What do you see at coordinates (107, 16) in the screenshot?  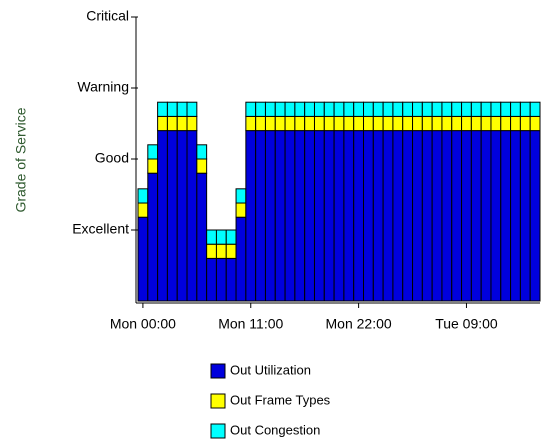 I see `y-tick-label: Critical` at bounding box center [107, 16].